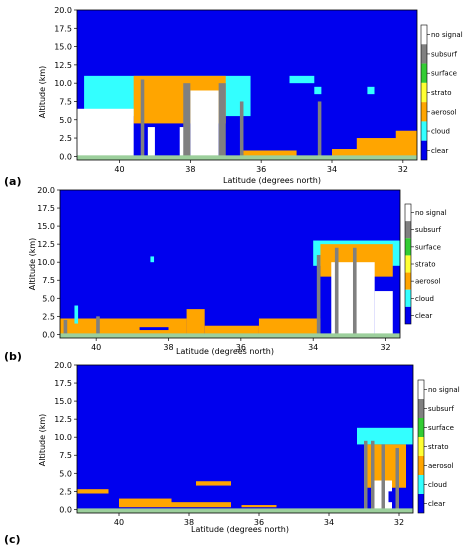 The height and width of the screenshot is (550, 467). What do you see at coordinates (63, 65) in the screenshot?
I see `ytick-label: 12.5` at bounding box center [63, 65].